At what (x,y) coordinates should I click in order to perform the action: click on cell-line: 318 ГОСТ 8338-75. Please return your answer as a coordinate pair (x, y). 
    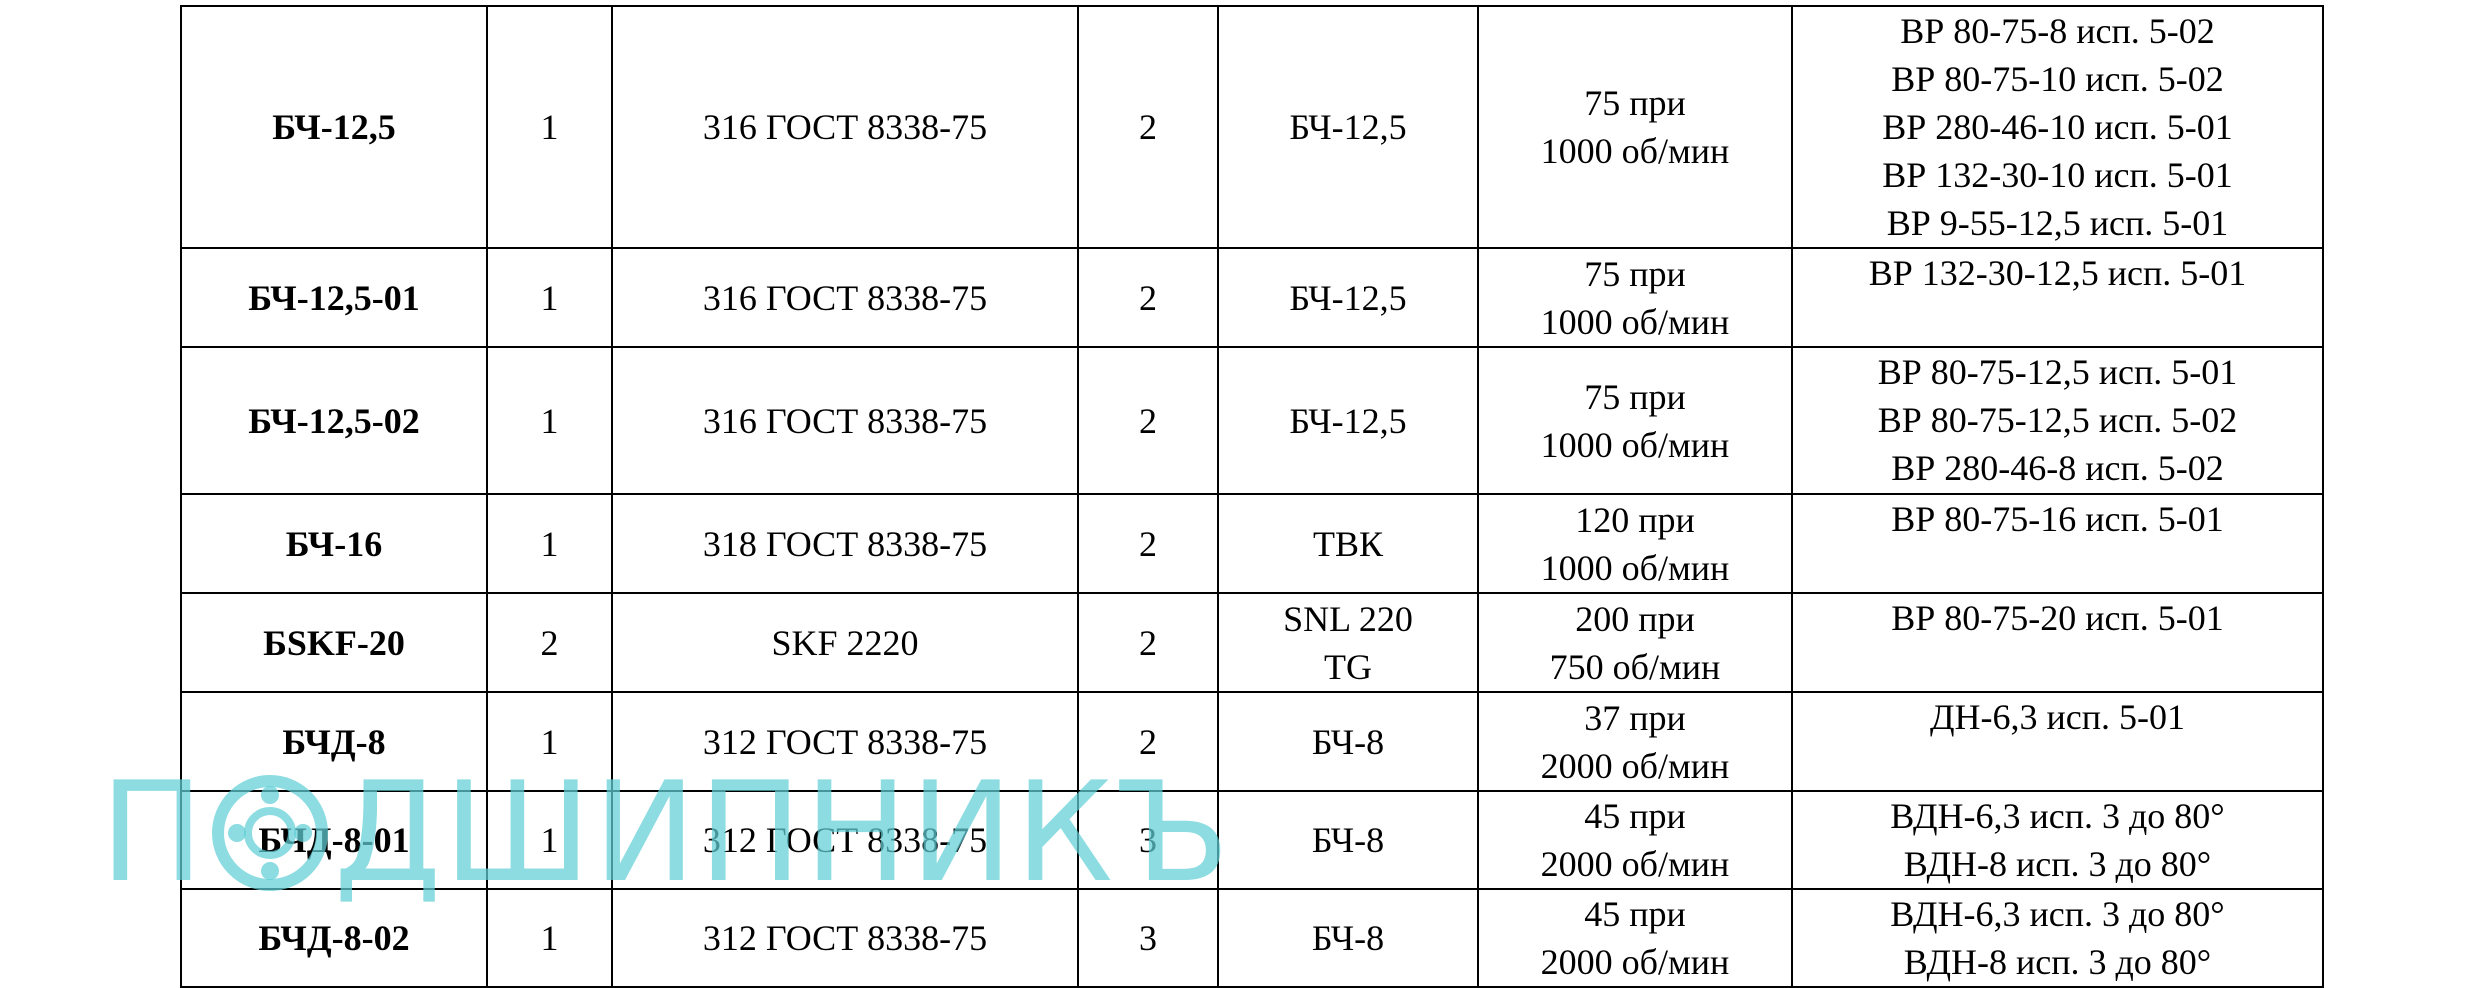
    Looking at the image, I should click on (845, 543).